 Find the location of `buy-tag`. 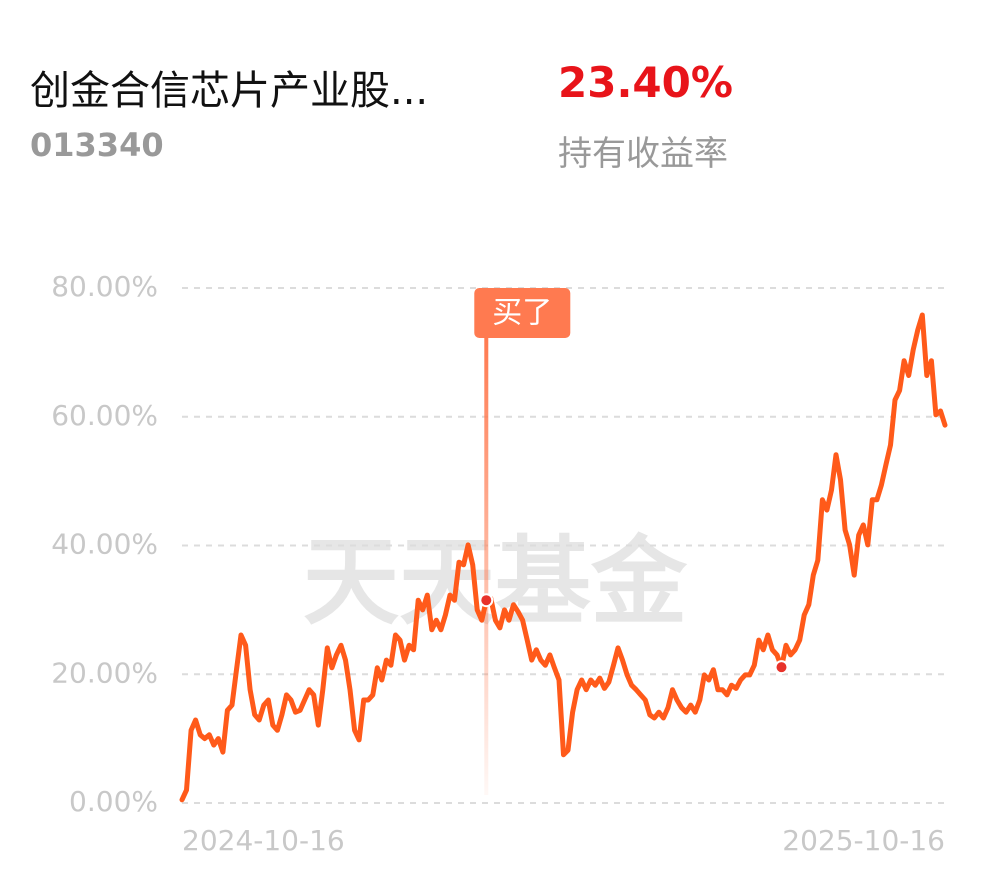

buy-tag is located at coordinates (522, 313).